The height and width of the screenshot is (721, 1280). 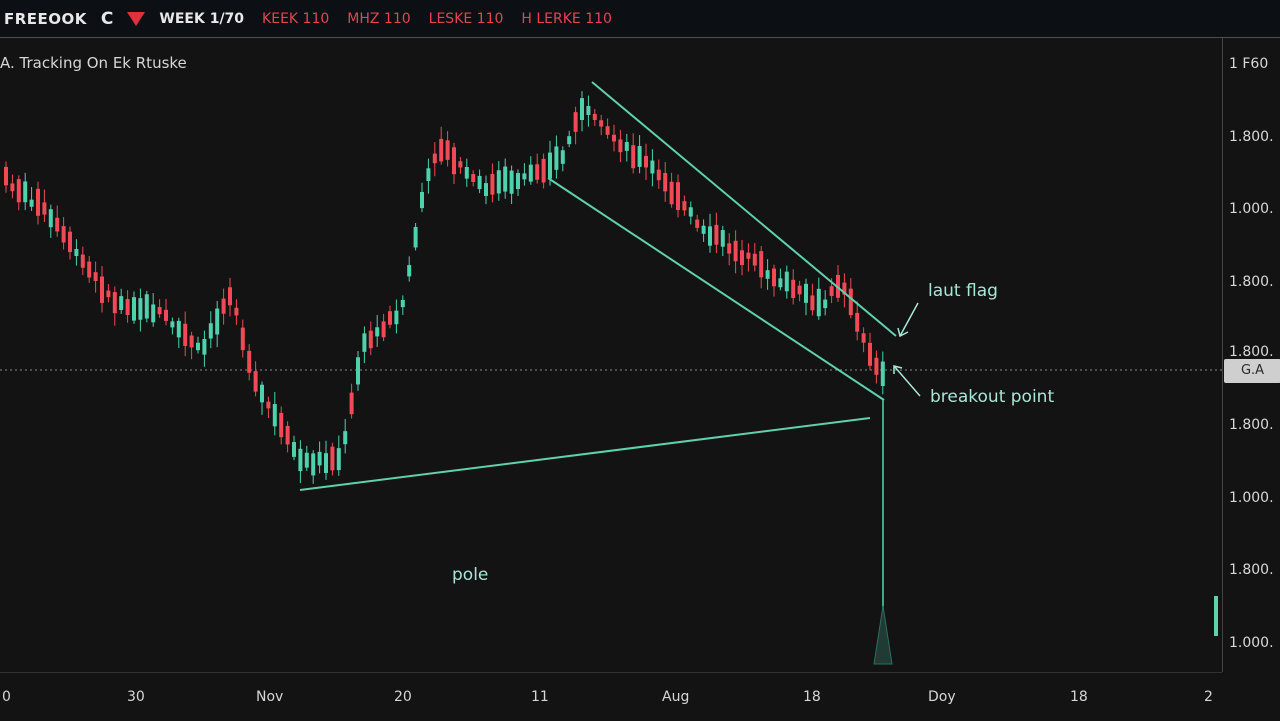 I want to click on chart-legend: A. Tracking On Ek Rtuske, so click(x=93, y=63).